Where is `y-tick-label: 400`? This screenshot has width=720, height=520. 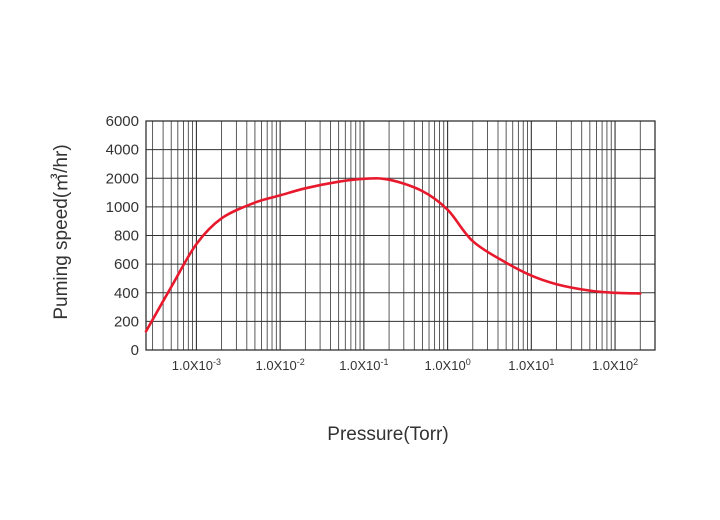 y-tick-label: 400 is located at coordinates (126, 293).